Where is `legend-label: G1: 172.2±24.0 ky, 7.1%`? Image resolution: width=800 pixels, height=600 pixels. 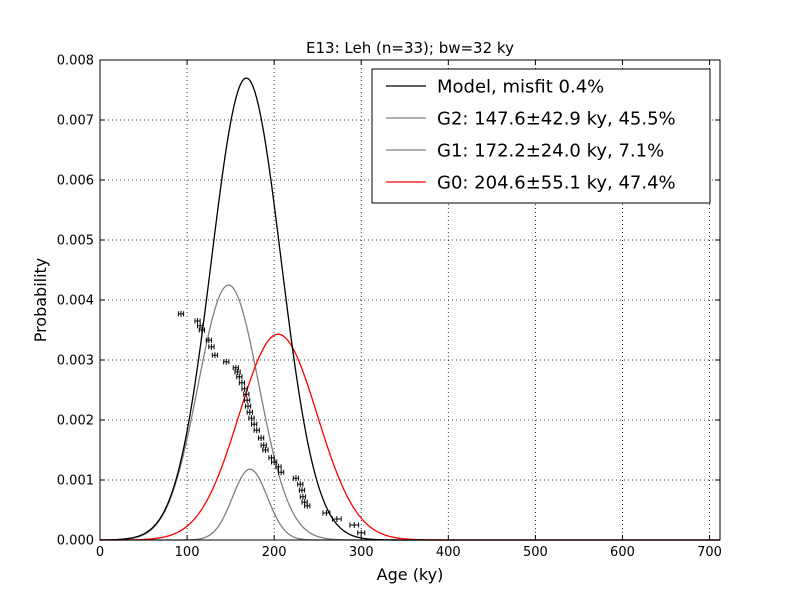 legend-label: G1: 172.2±24.0 ky, 7.1% is located at coordinates (550, 151).